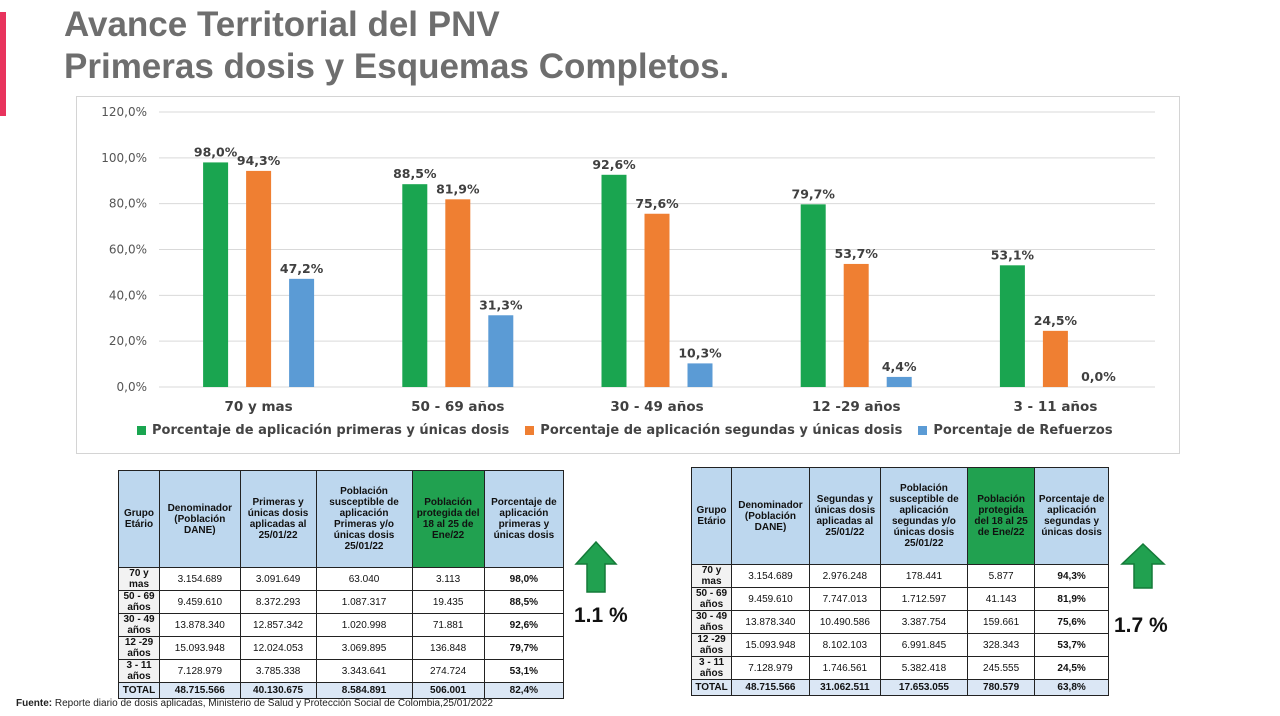 The height and width of the screenshot is (716, 1280). Describe the element at coordinates (1001, 599) in the screenshot. I see `table-cell: 41.143` at that location.